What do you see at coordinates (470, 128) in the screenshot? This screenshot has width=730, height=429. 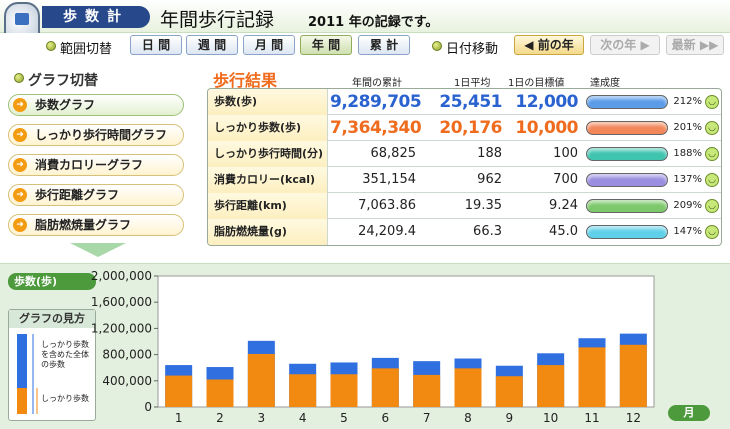 I see `avg-value: 20,176` at bounding box center [470, 128].